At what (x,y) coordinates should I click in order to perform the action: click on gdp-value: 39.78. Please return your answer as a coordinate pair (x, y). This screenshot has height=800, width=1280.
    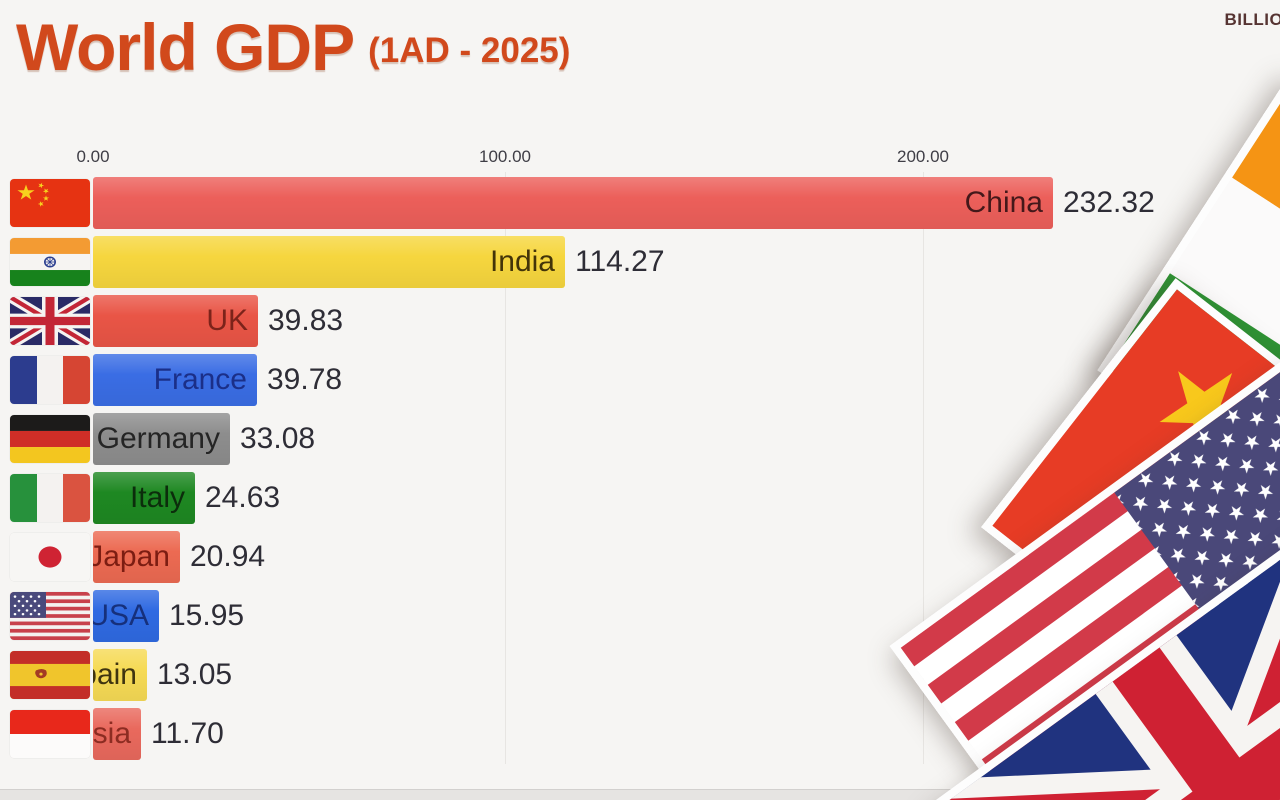
    Looking at the image, I should click on (305, 379).